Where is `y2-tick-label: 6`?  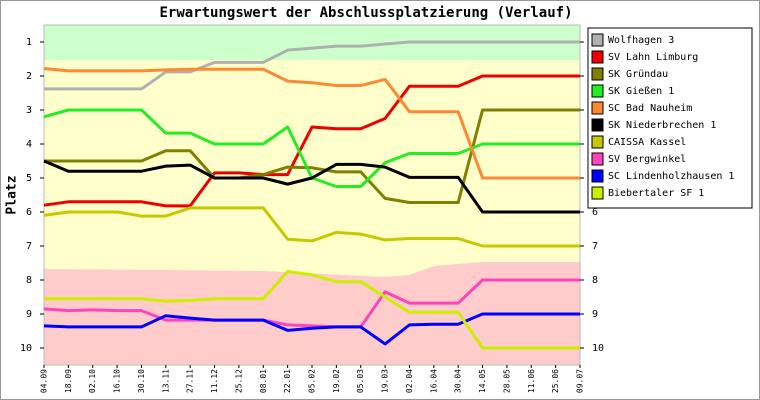 y2-tick-label: 6 is located at coordinates (595, 212).